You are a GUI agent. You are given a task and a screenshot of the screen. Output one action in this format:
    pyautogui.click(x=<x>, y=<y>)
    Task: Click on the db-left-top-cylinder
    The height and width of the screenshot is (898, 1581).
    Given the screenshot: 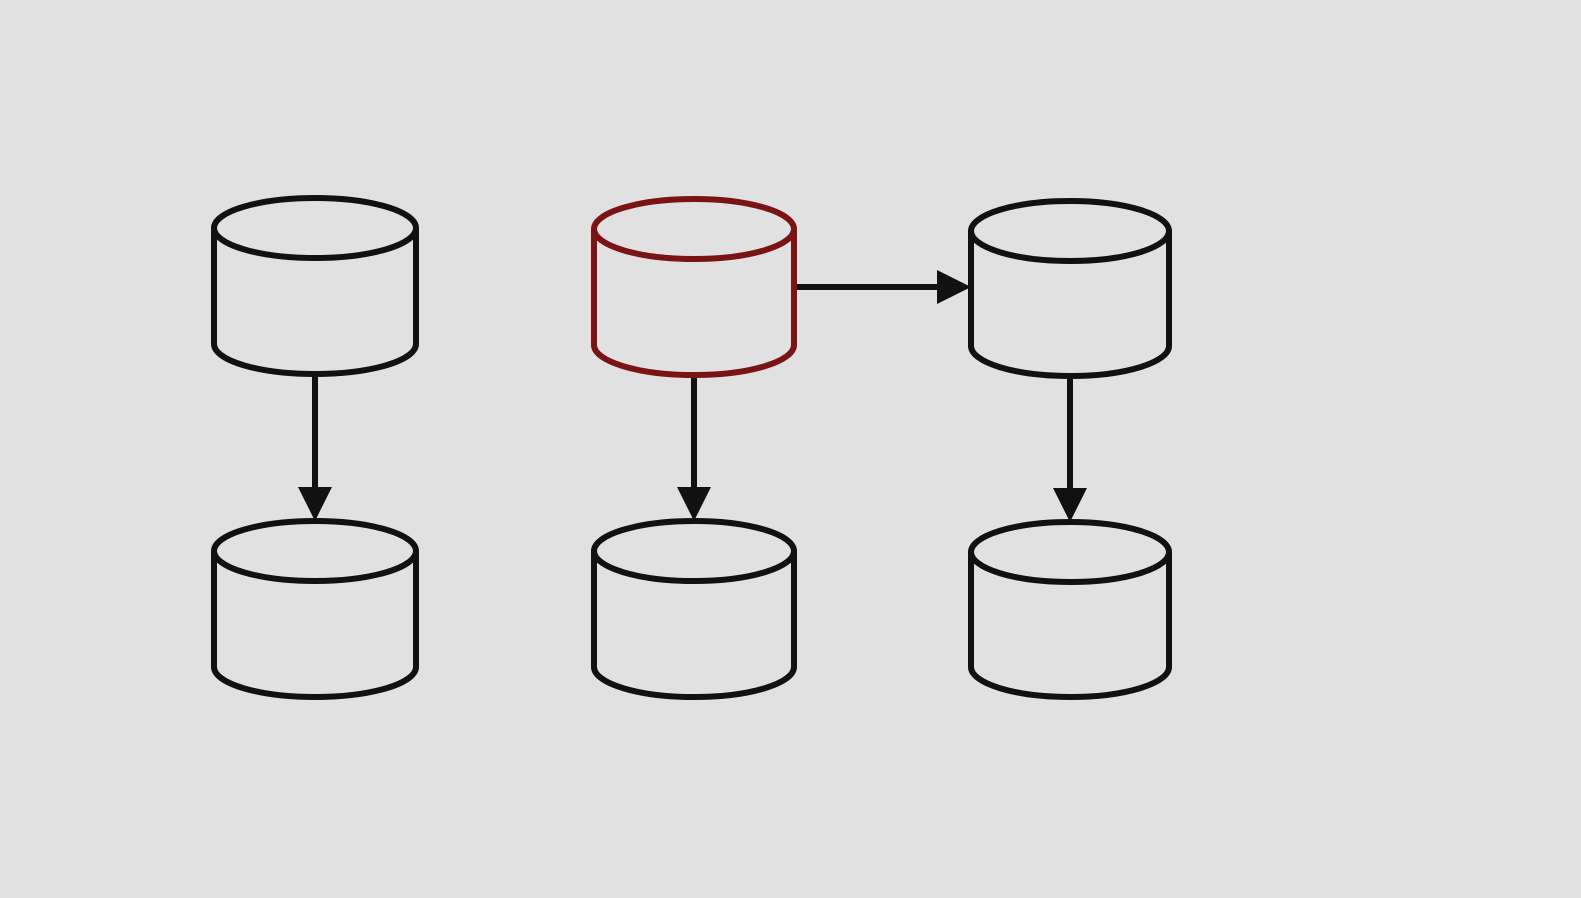 What is the action you would take?
    pyautogui.click(x=315, y=286)
    